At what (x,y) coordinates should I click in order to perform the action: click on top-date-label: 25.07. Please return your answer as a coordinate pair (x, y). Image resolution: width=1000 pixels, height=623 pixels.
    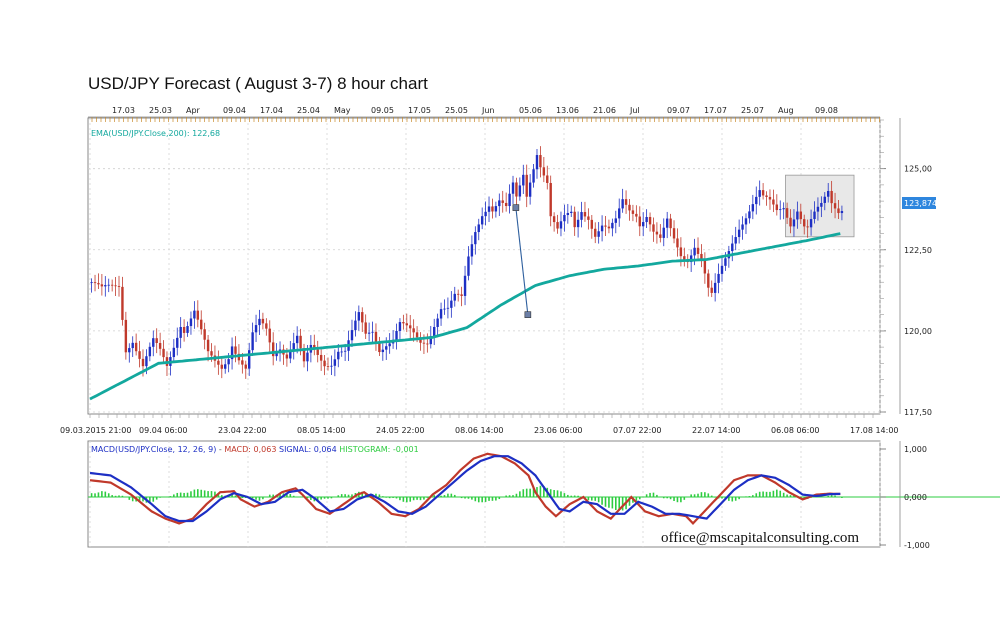
    Looking at the image, I should click on (752, 110).